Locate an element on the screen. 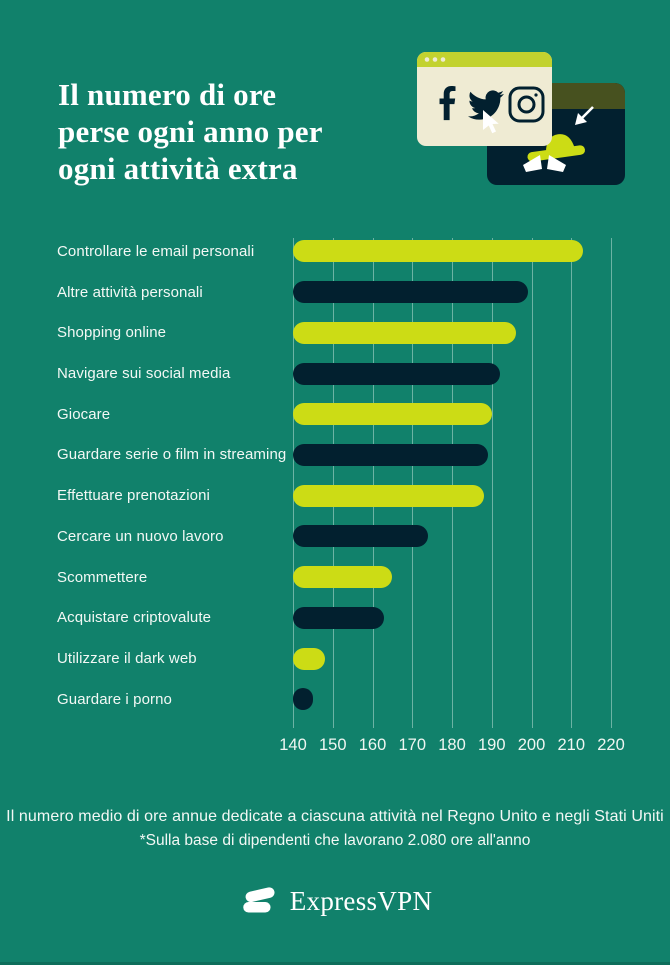  page-title-line-2: perse ogni anno per is located at coordinates (190, 131).